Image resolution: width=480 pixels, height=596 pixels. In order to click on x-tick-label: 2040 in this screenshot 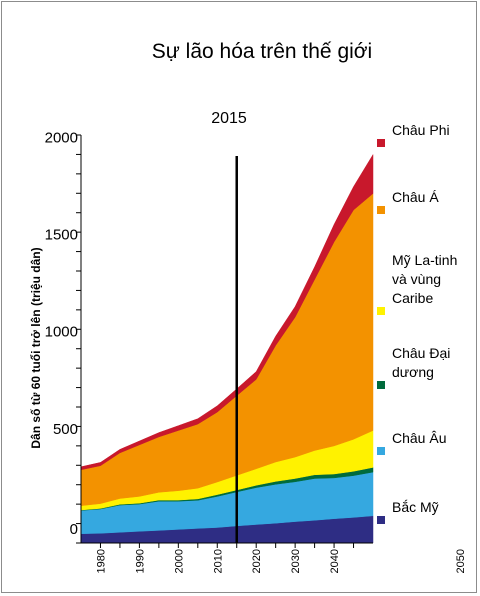, I will do `click(335, 561)`.